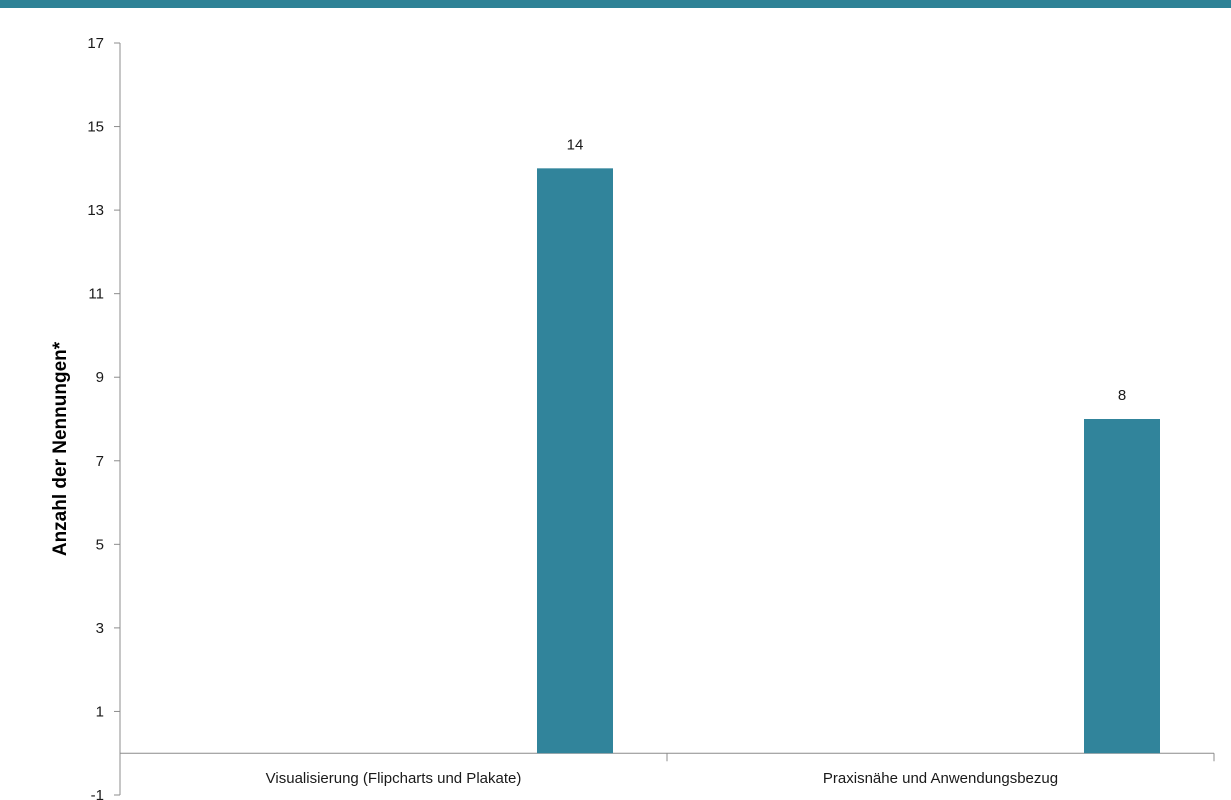  I want to click on bar-data-label: 14, so click(575, 144).